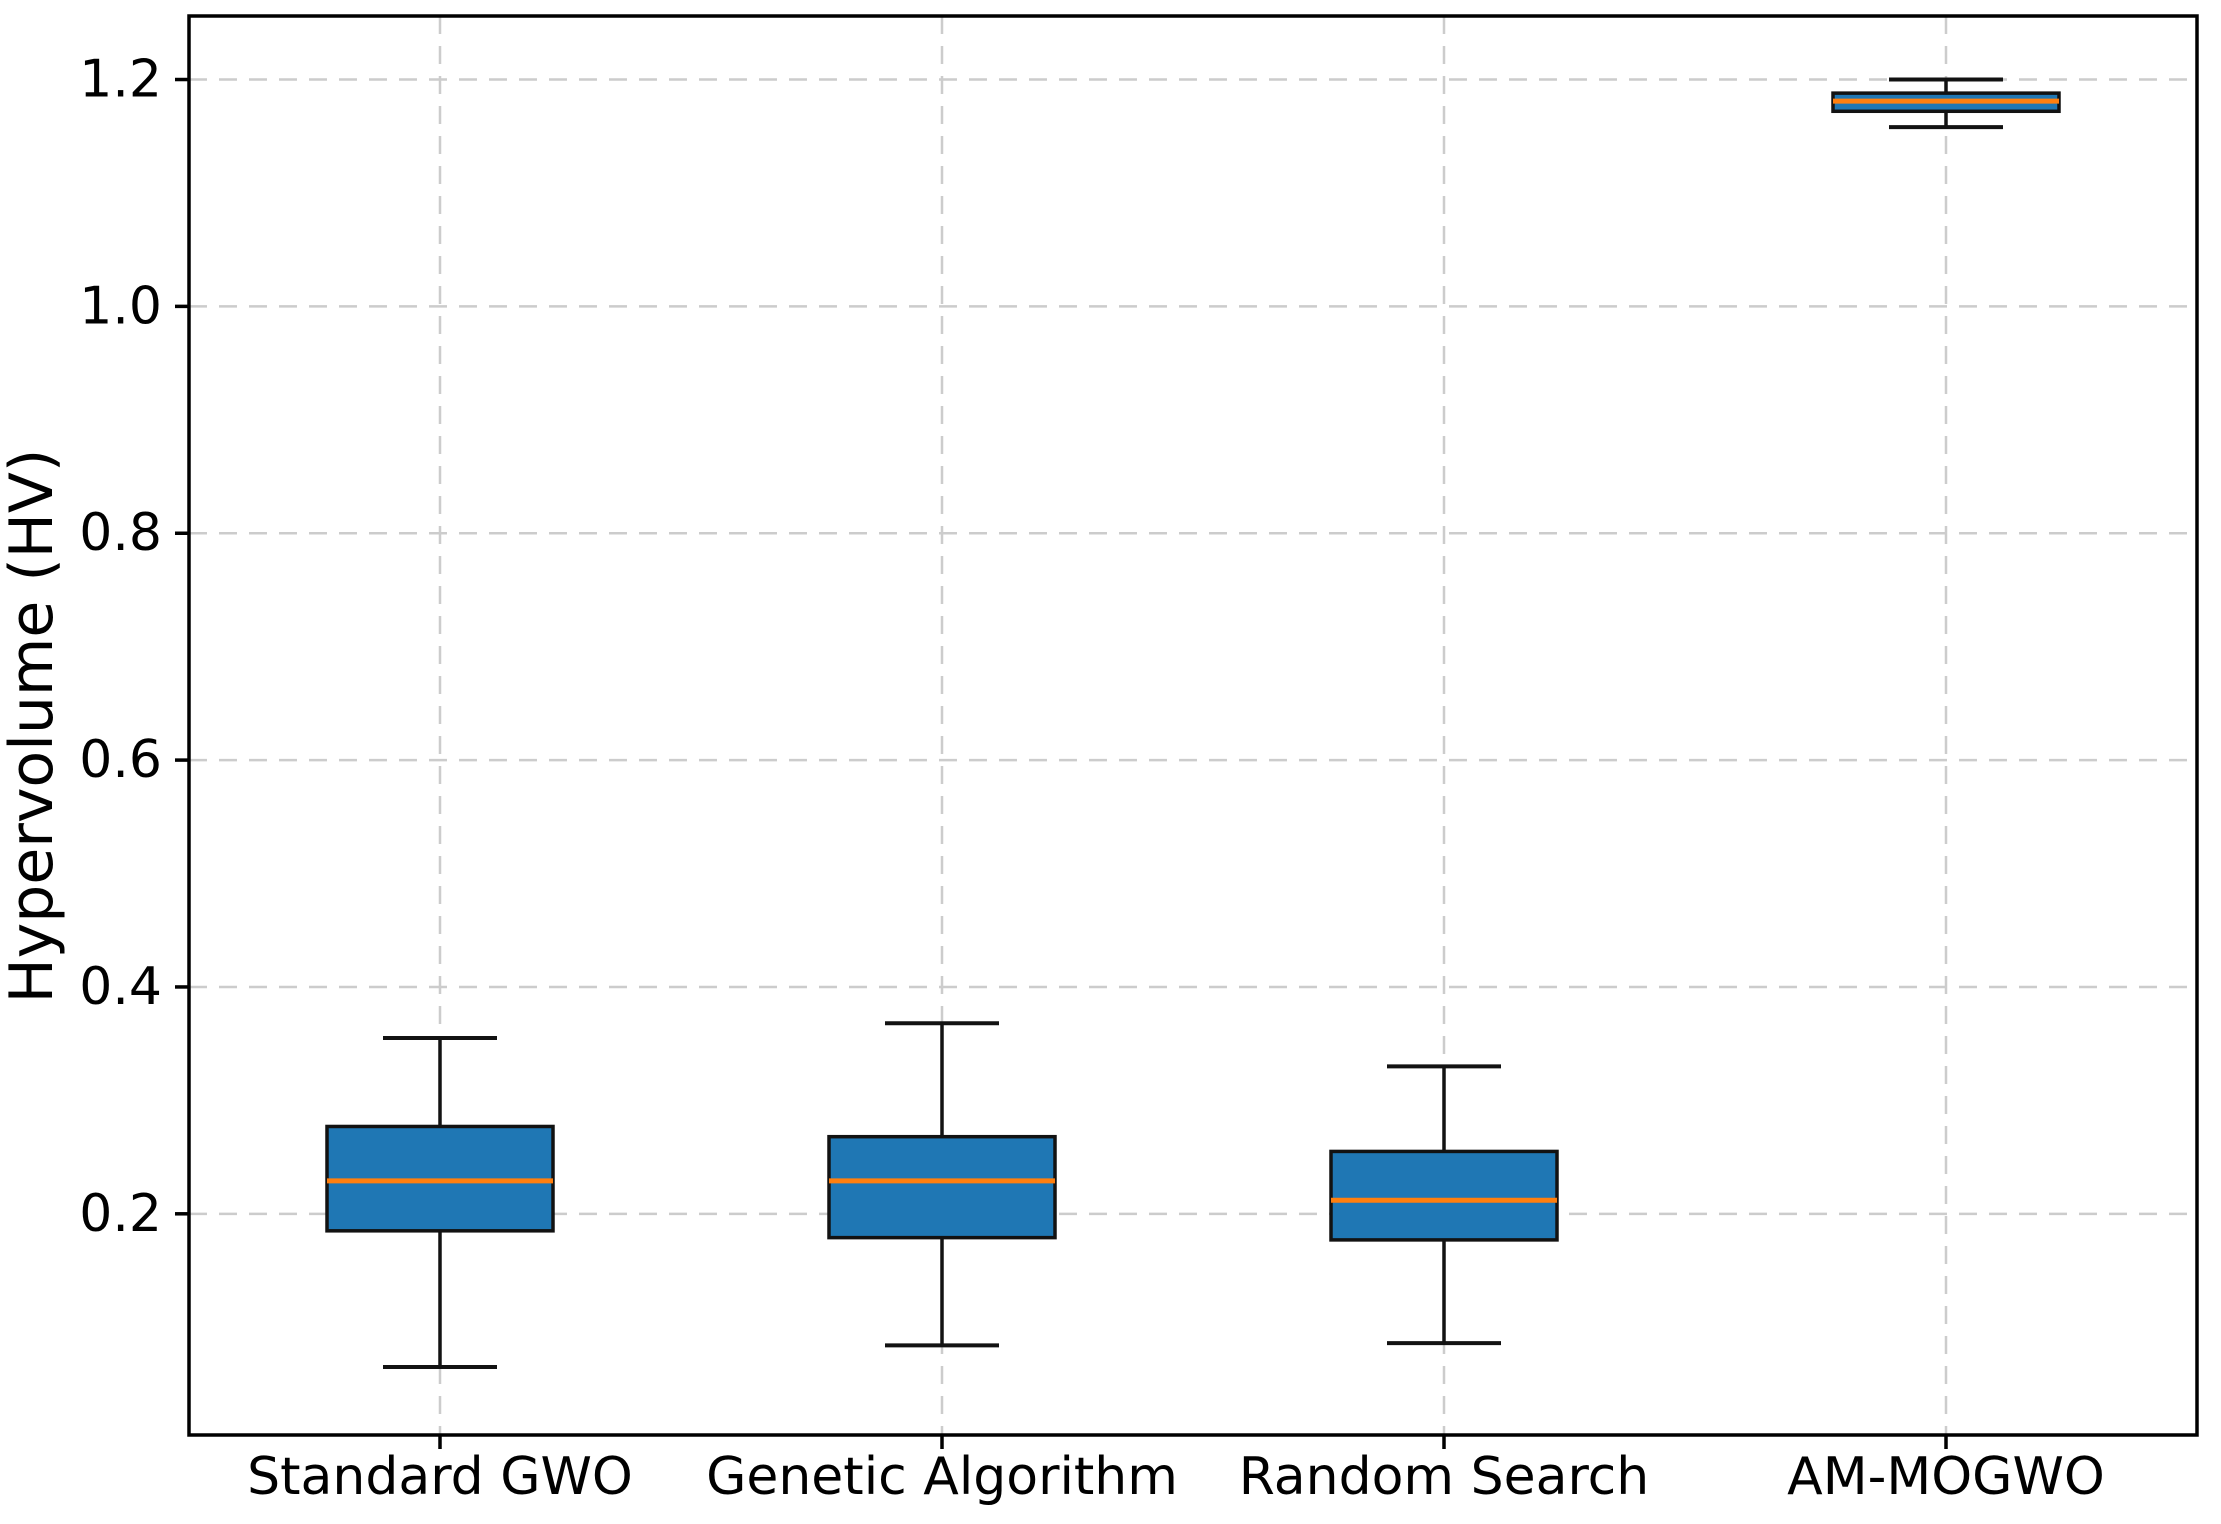  Describe the element at coordinates (440, 1477) in the screenshot. I see `x-tick-label-standard-gwo: Standard GWO` at that location.